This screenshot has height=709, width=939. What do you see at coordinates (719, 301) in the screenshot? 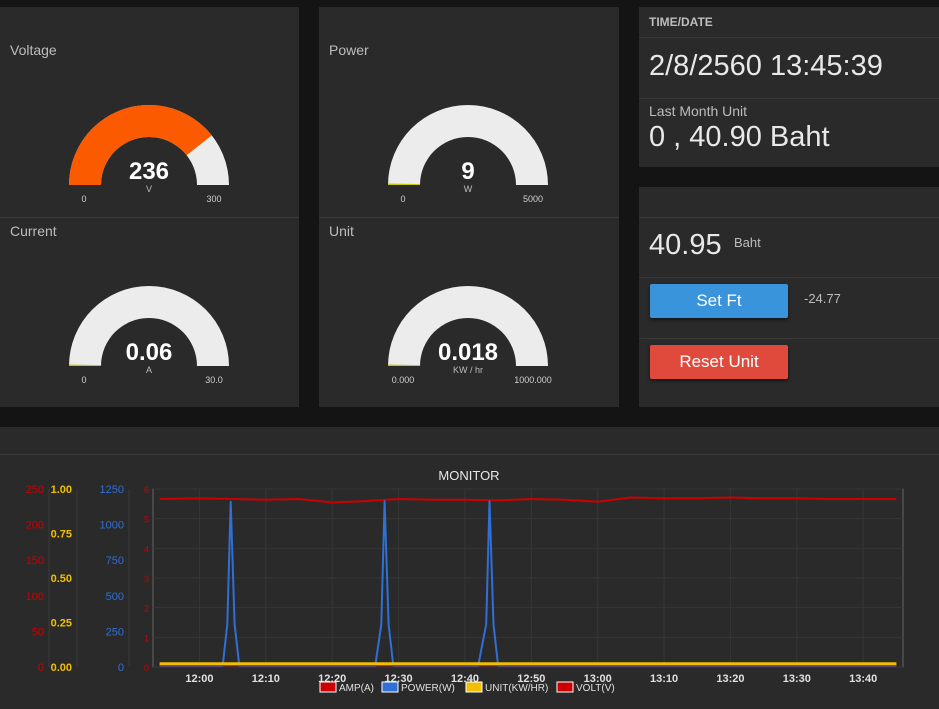
I see `set-ft-button: Set Ft` at bounding box center [719, 301].